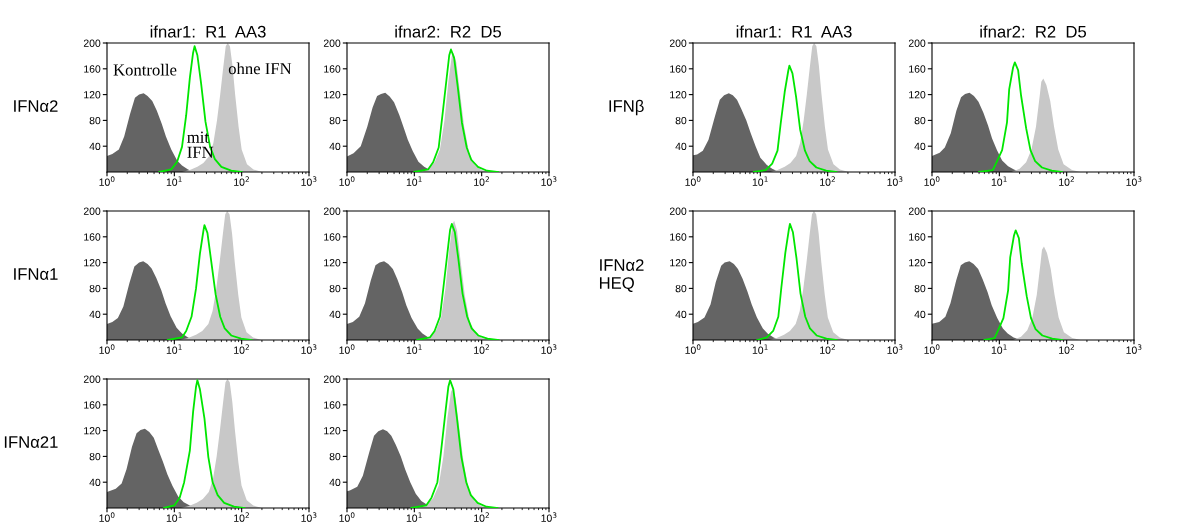 This screenshot has height=529, width=1180. Describe the element at coordinates (626, 107) in the screenshot. I see `y-axis-title: IFNβ` at that location.